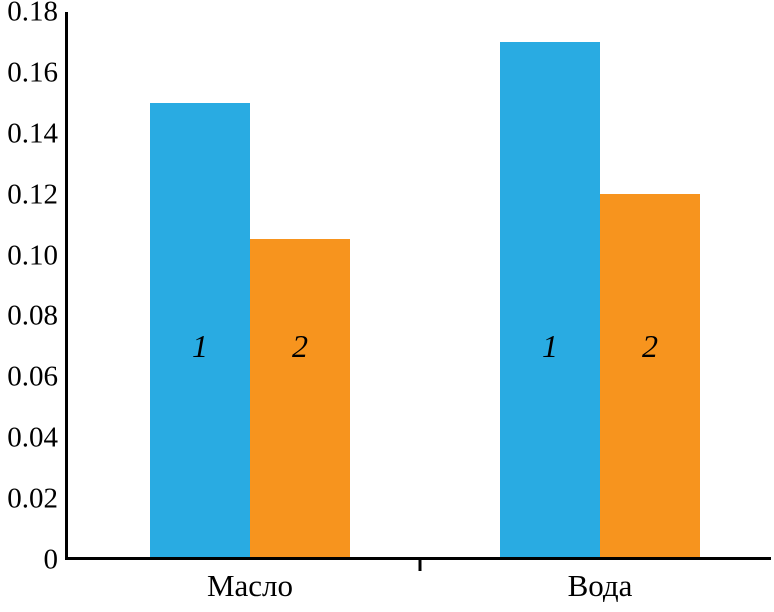 The width and height of the screenshot is (774, 612). I want to click on y-tick-label: 0.02, so click(32, 498).